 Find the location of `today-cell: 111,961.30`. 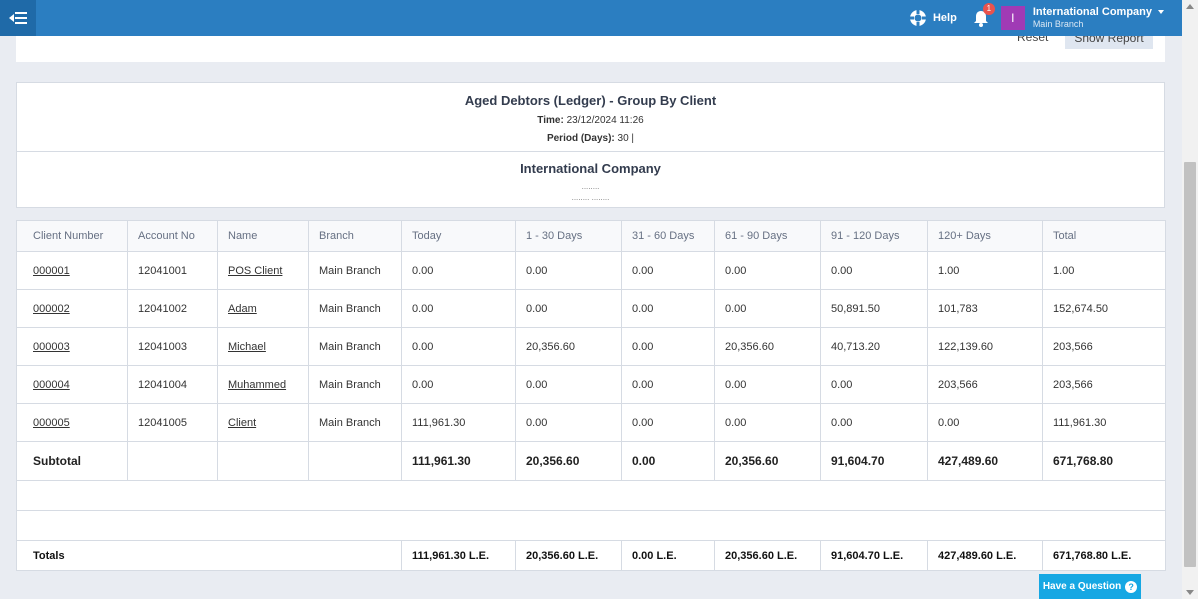

today-cell: 111,961.30 is located at coordinates (458, 422).